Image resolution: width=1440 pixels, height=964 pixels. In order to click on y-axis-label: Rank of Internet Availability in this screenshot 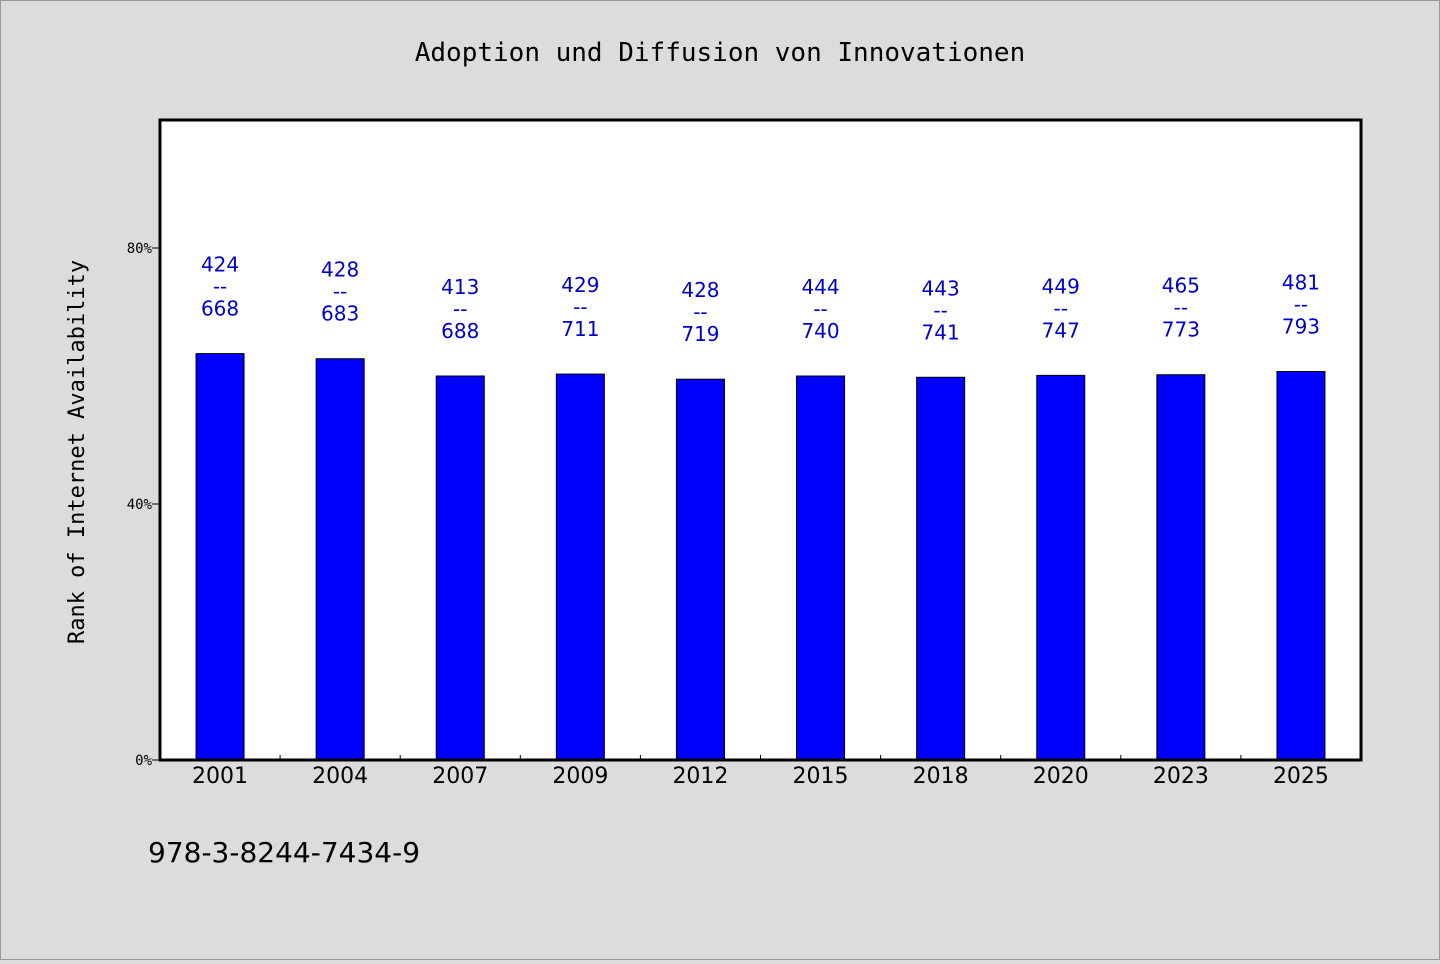, I will do `click(77, 452)`.